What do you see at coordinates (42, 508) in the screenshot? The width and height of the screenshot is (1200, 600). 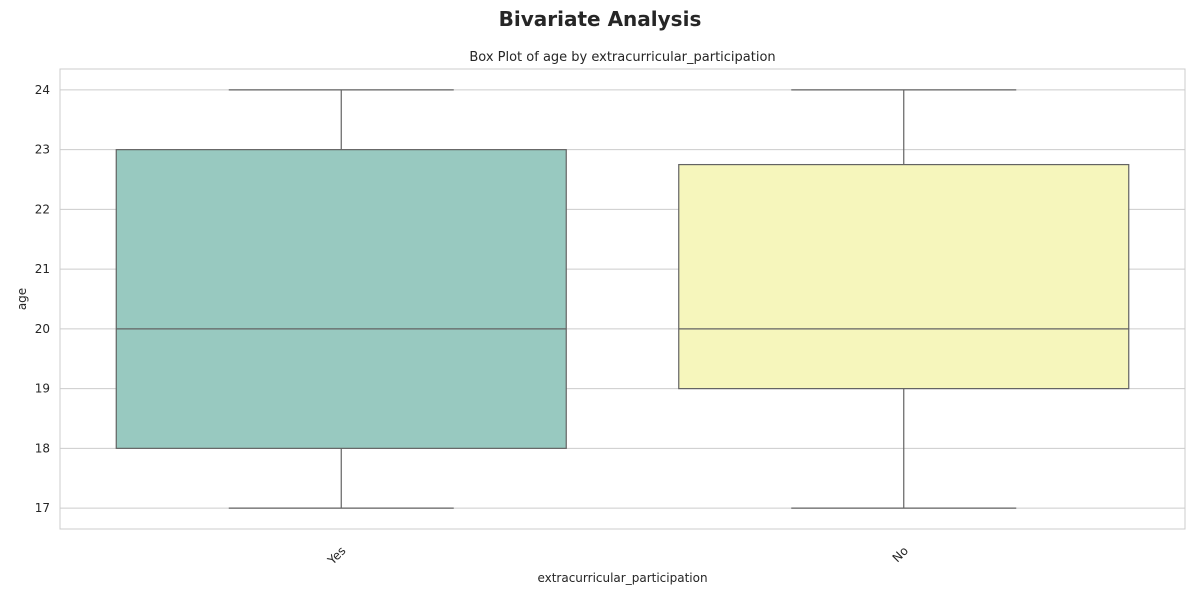 I see `y-tick-label: 17` at bounding box center [42, 508].